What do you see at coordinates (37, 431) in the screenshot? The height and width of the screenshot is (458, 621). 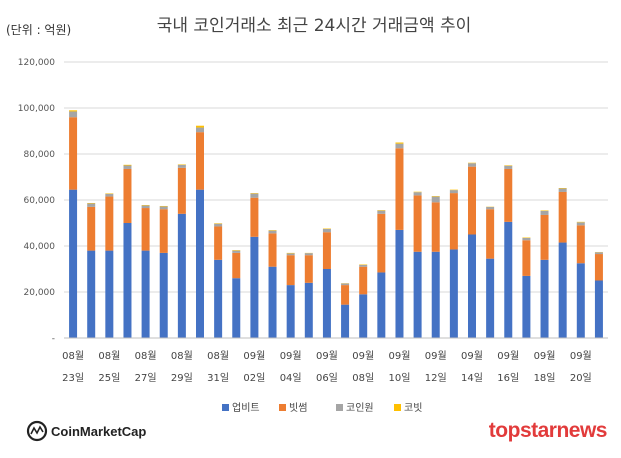 I see `coinmarketcap-logo-icon` at bounding box center [37, 431].